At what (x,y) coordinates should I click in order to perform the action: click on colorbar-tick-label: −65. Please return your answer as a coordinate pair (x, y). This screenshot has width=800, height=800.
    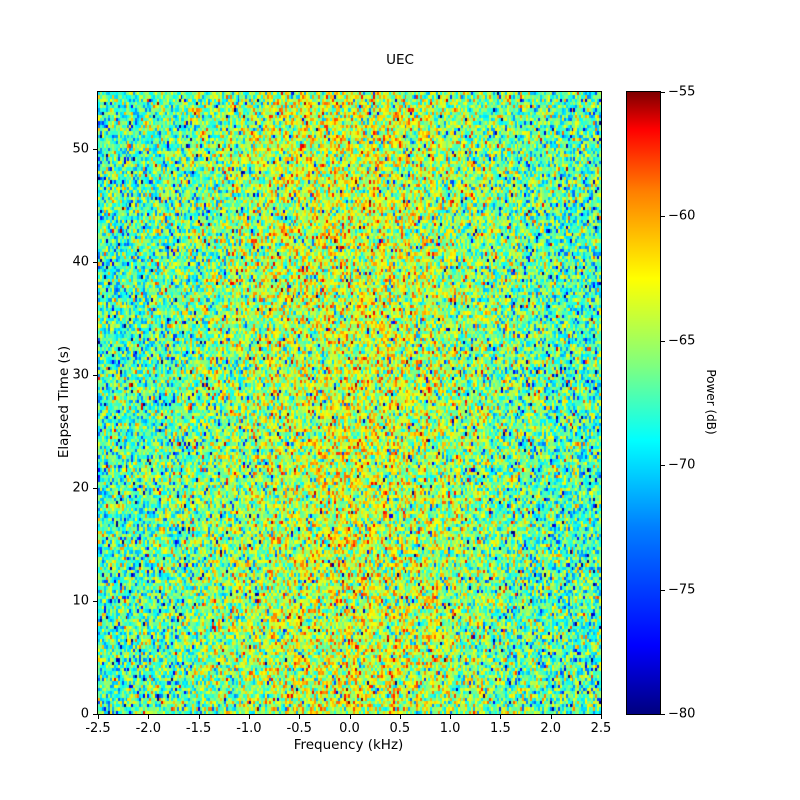
    Looking at the image, I should click on (682, 341).